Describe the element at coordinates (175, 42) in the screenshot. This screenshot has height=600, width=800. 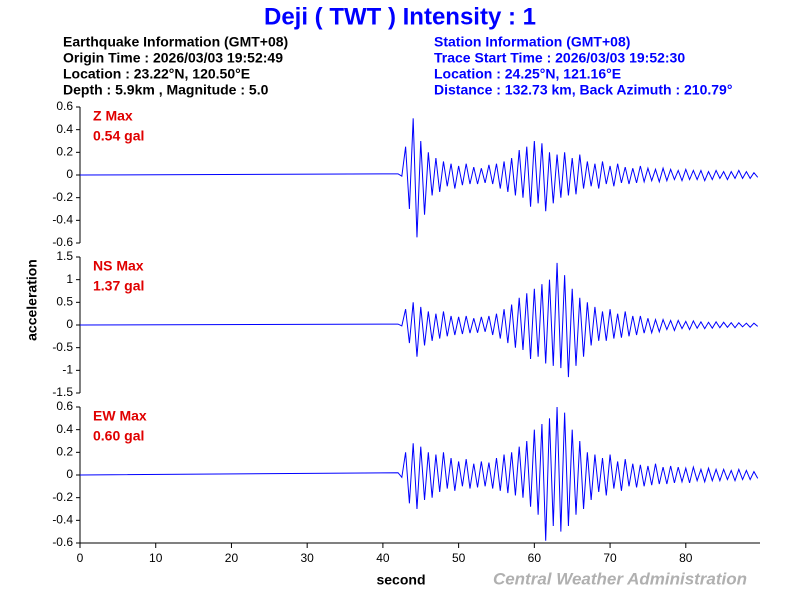
I see `eq-info: Earthquake Information (GMT+08)` at that location.